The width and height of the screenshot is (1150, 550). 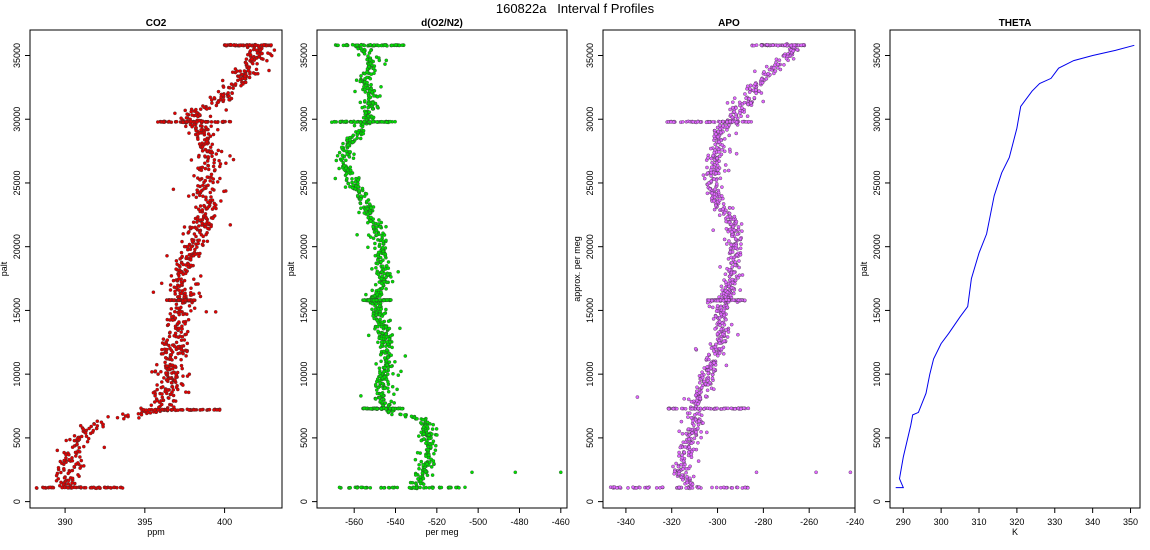 I want to click on chart-title: d(O2/N2), so click(x=442, y=23).